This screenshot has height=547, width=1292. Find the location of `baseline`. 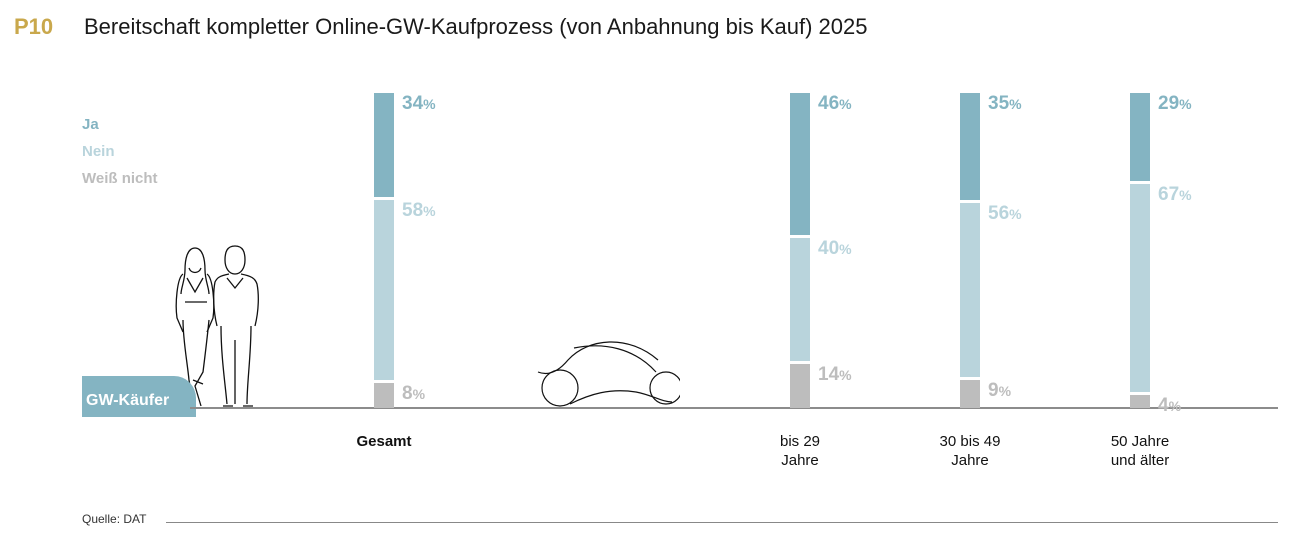

baseline is located at coordinates (734, 408).